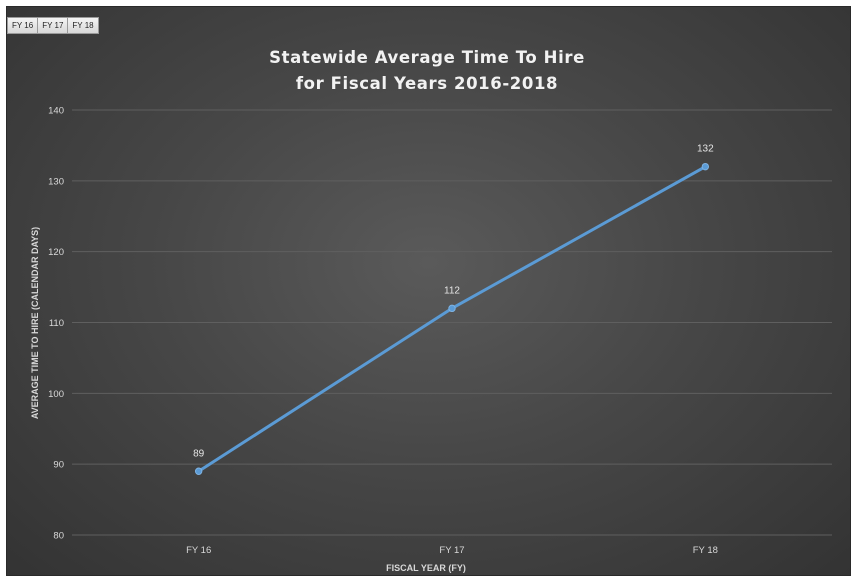 This screenshot has width=851, height=576. What do you see at coordinates (83, 25) in the screenshot?
I see `filter-fy18-button: FY 18` at bounding box center [83, 25].